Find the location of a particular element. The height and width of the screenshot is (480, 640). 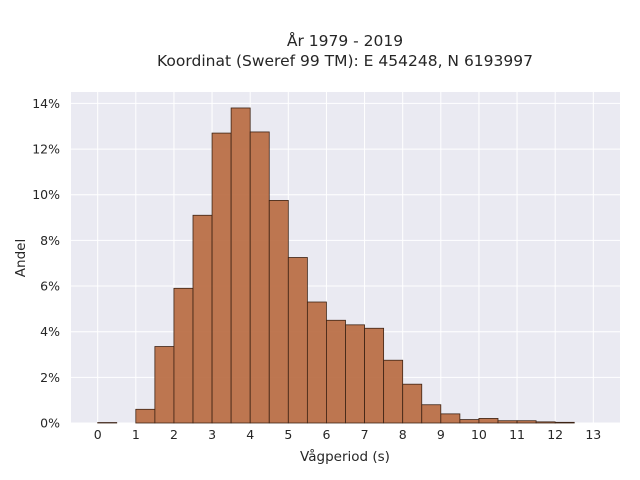

x-tick-label: 13 is located at coordinates (593, 434).